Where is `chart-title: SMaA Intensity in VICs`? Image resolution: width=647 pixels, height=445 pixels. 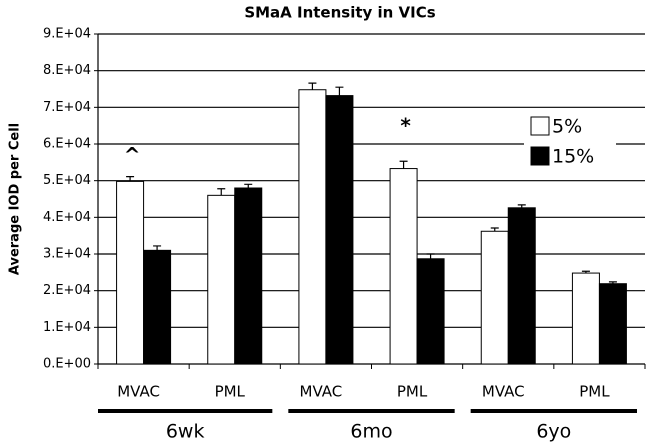 chart-title: SMaA Intensity in VICs is located at coordinates (339, 13).